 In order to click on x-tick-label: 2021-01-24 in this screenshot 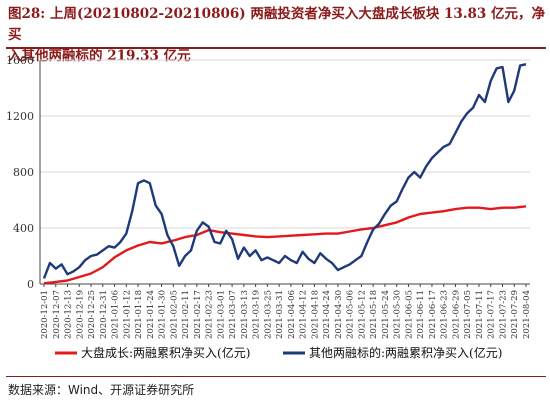, I will do `click(151, 314)`.